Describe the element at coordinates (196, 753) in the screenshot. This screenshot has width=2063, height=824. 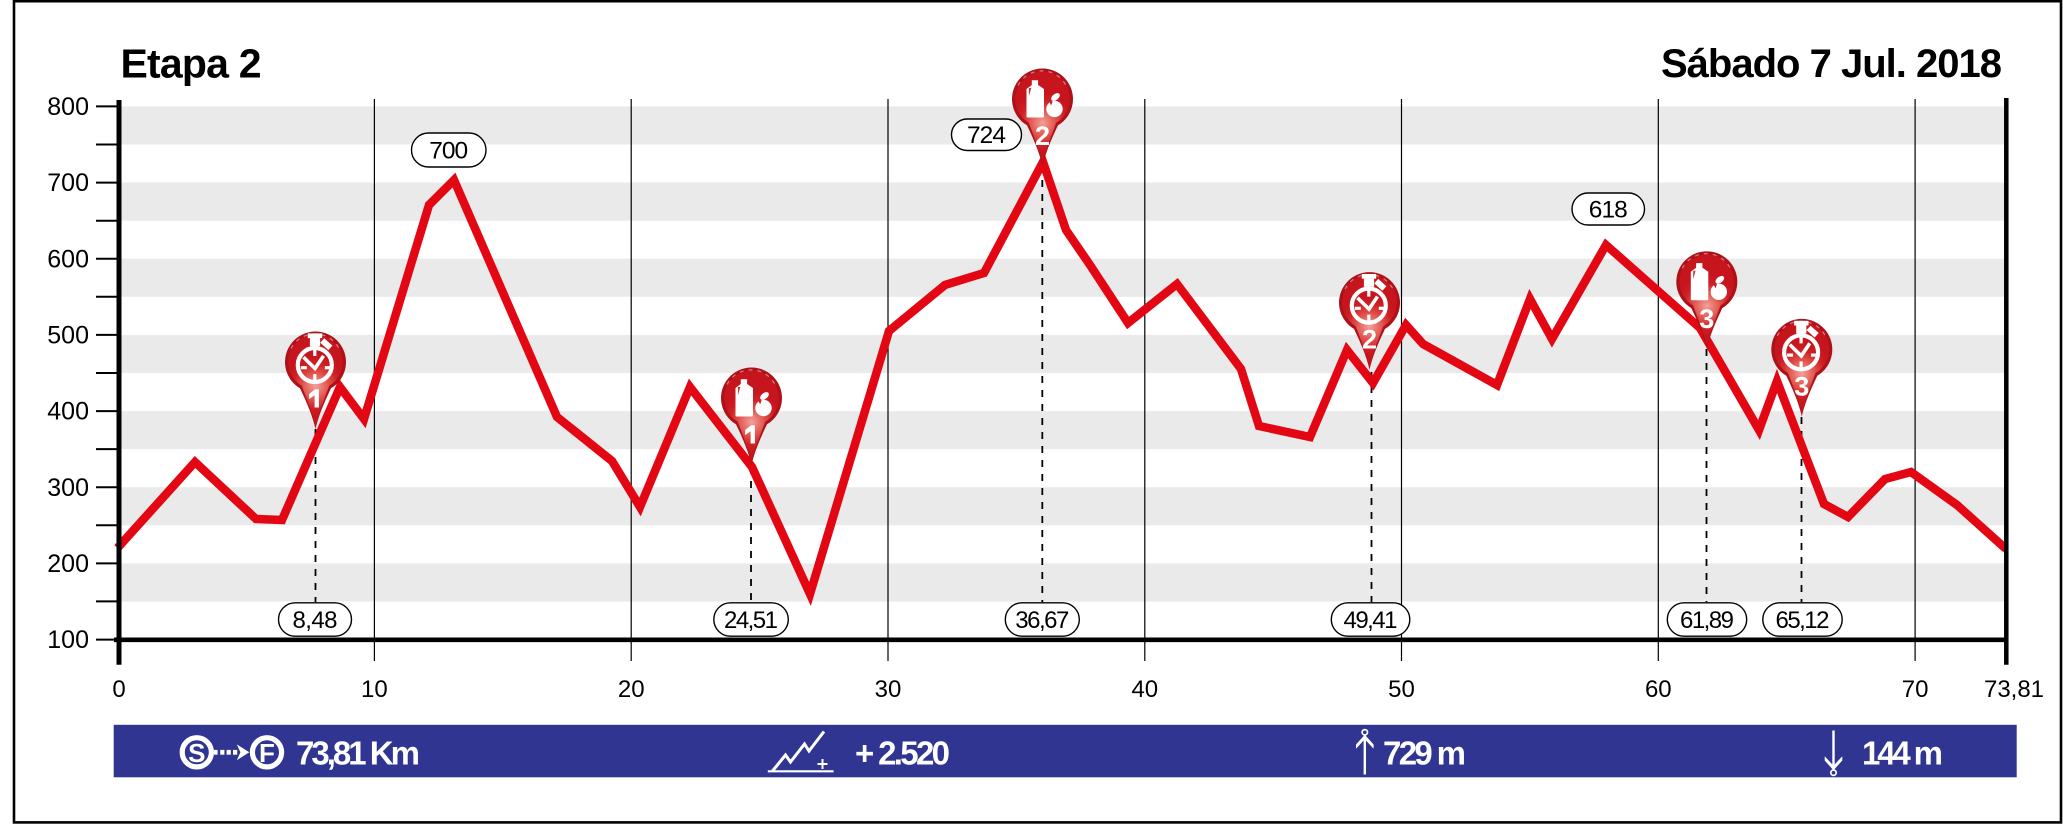
I see `svg-text: S` at that location.